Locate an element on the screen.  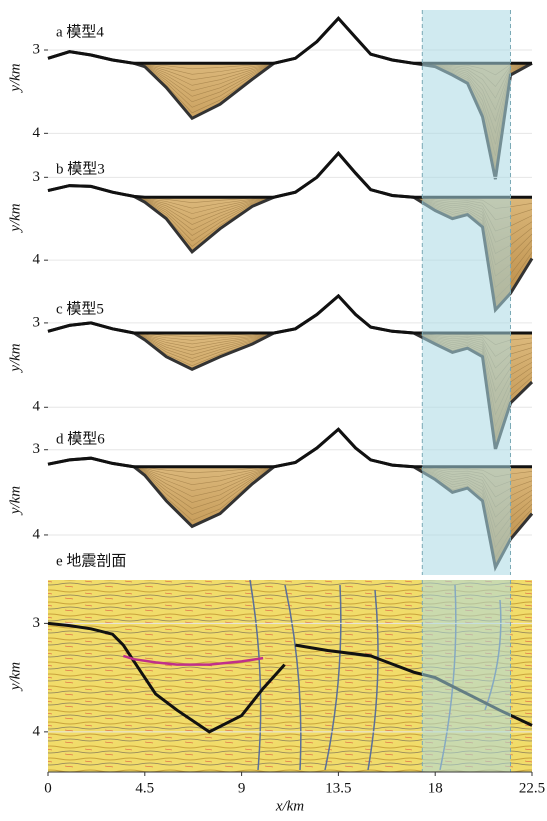
panel-label: c 模型5 is located at coordinates (80, 308).